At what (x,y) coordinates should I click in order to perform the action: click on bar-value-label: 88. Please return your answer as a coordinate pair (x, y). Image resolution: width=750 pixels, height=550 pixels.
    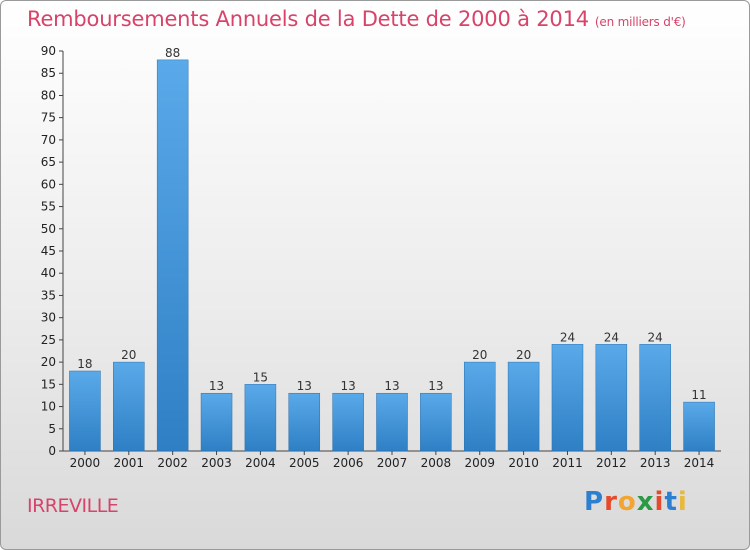
    Looking at the image, I should click on (172, 53).